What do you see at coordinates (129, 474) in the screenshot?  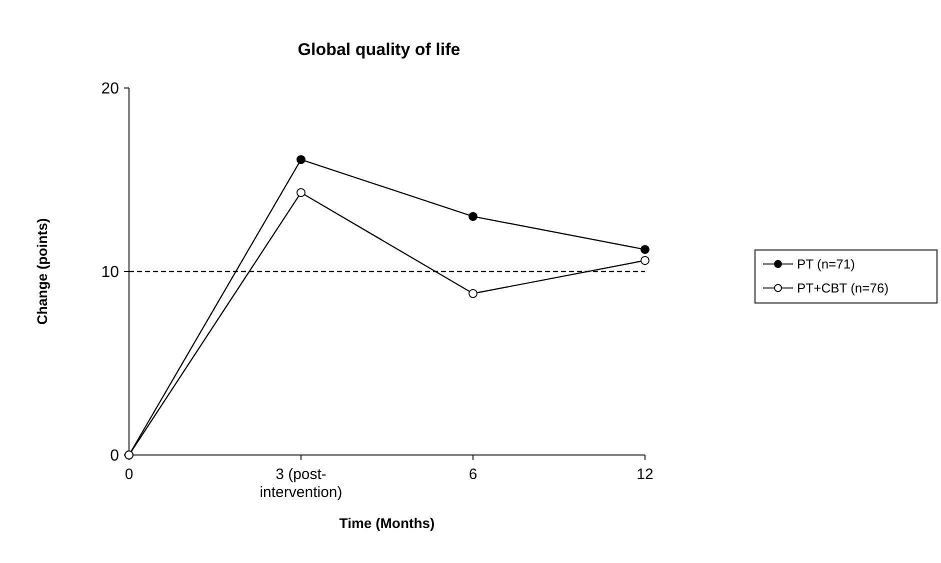 I see `x-tick-label: 0` at bounding box center [129, 474].